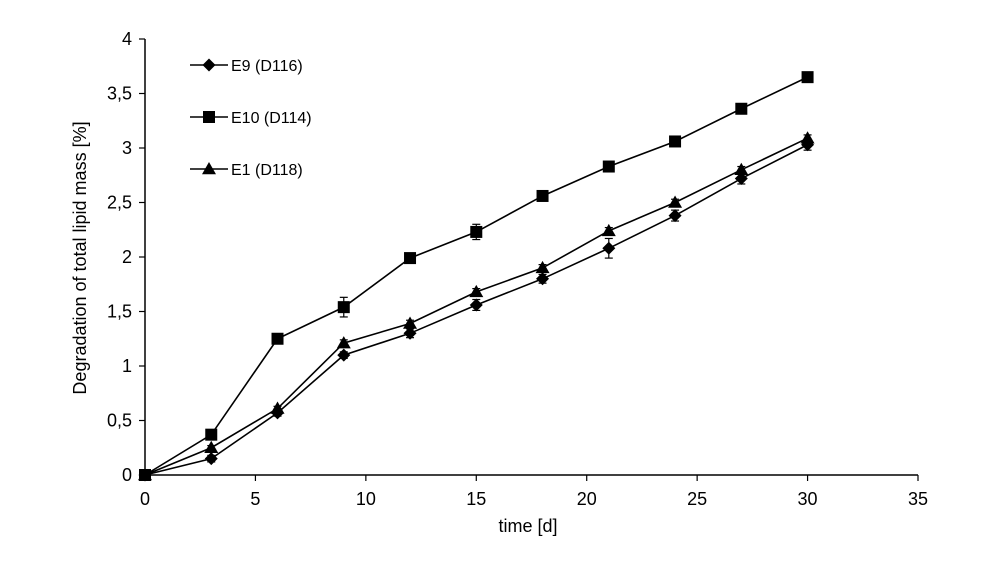 This screenshot has width=1005, height=576. Describe the element at coordinates (267, 66) in the screenshot. I see `legend-label: E9 (D116)` at that location.